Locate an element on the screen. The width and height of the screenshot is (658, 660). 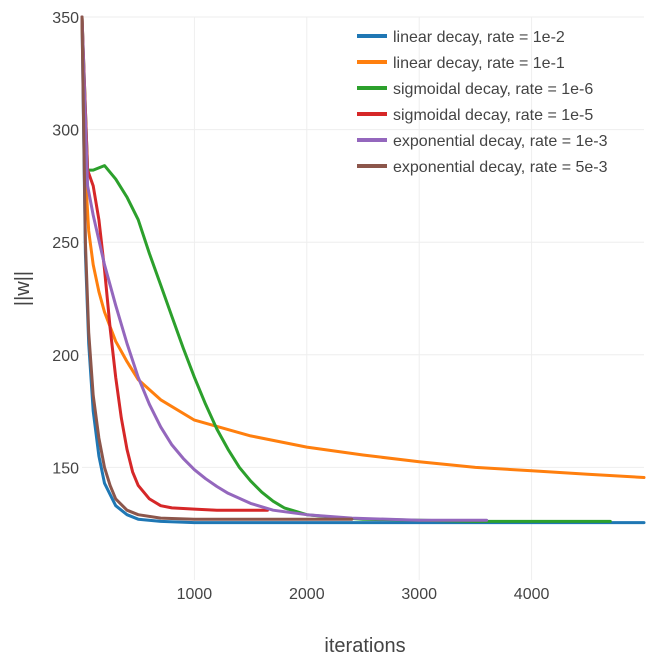
y-tick-label: 250 is located at coordinates (65, 243).